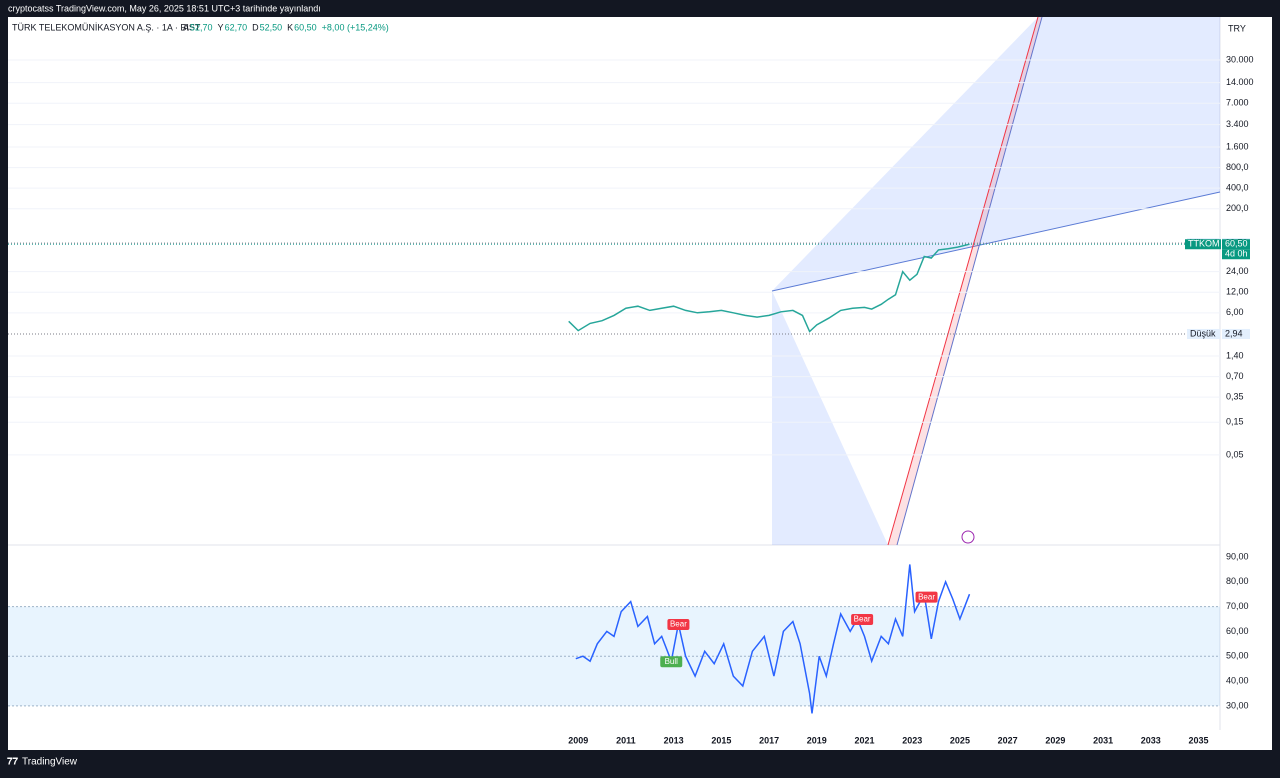 This screenshot has width=1280, height=778. I want to click on y-tick-label: 80,00, so click(1237, 581).